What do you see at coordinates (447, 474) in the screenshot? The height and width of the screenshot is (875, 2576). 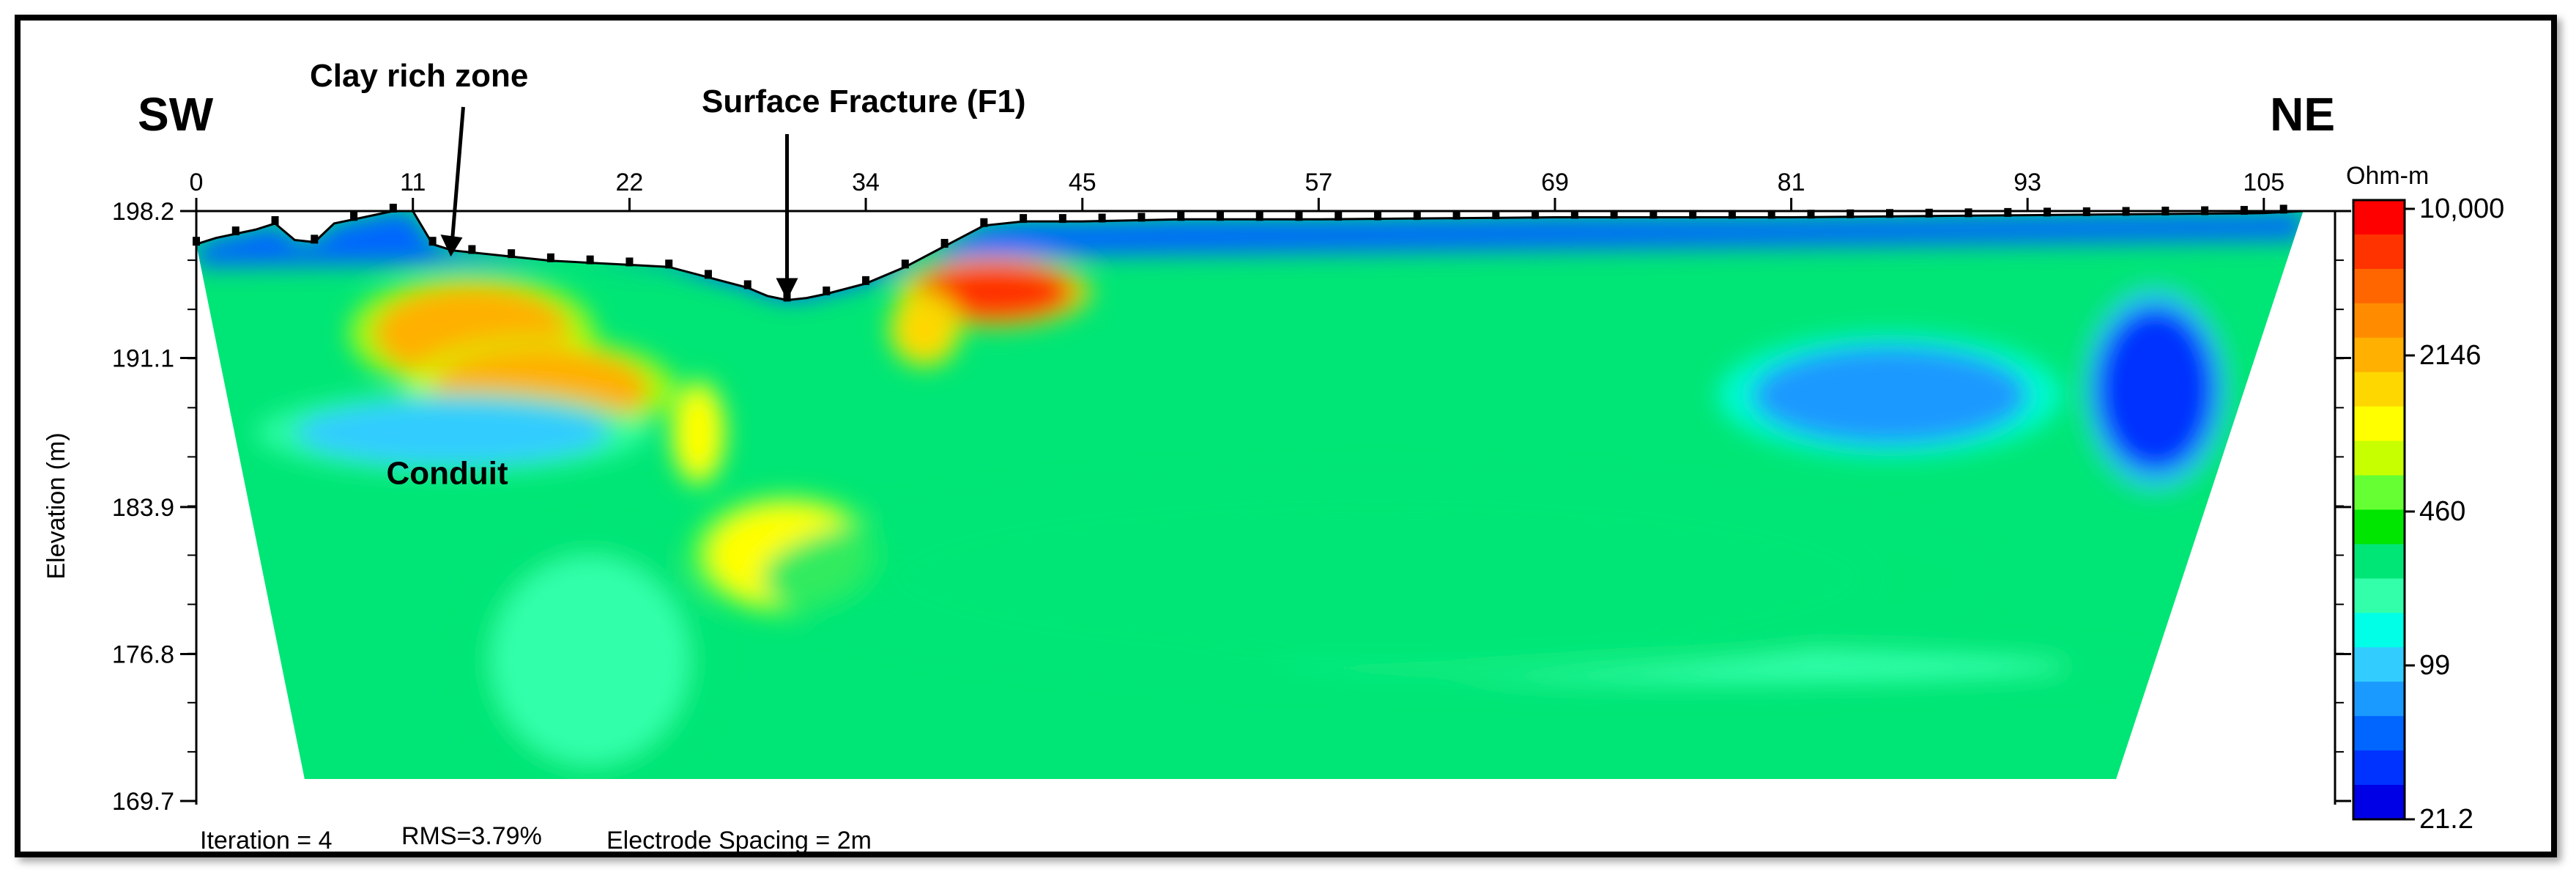 I see `annotation-conduit: Conduit` at bounding box center [447, 474].